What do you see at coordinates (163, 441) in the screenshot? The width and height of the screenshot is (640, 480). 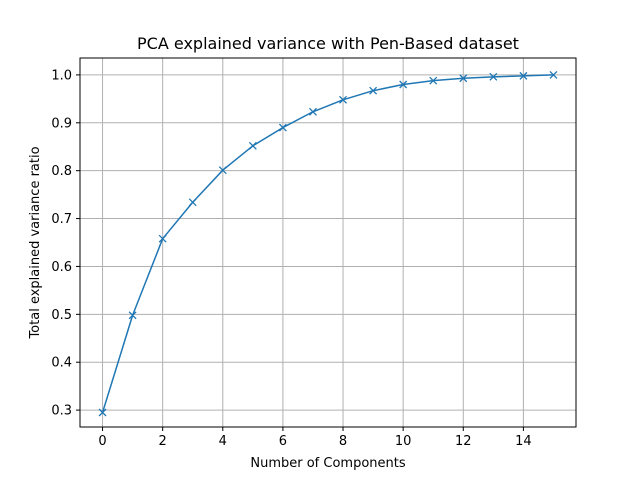 I see `x-tick-label: 2` at bounding box center [163, 441].